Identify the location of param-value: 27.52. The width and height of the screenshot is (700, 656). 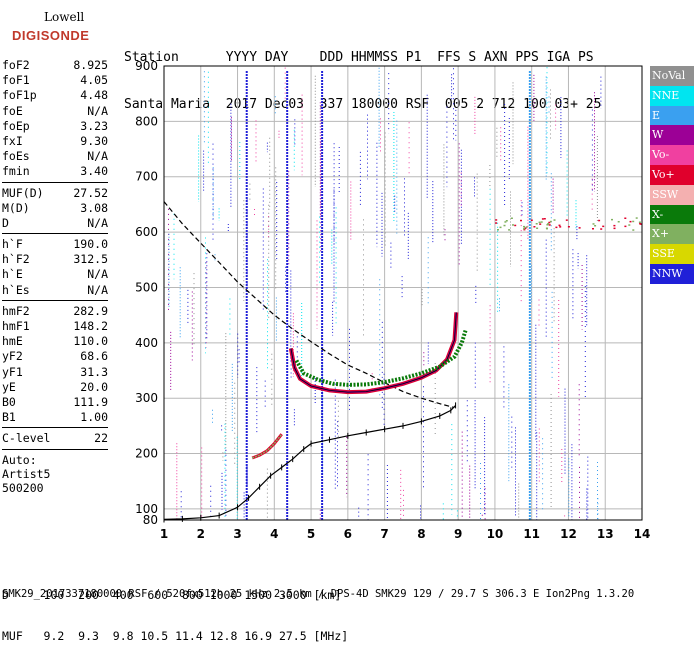
(90, 192).